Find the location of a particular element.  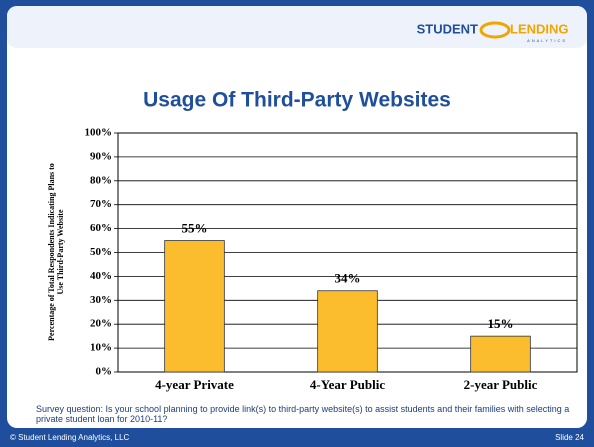

y-tick-label: 90% is located at coordinates (101, 156).